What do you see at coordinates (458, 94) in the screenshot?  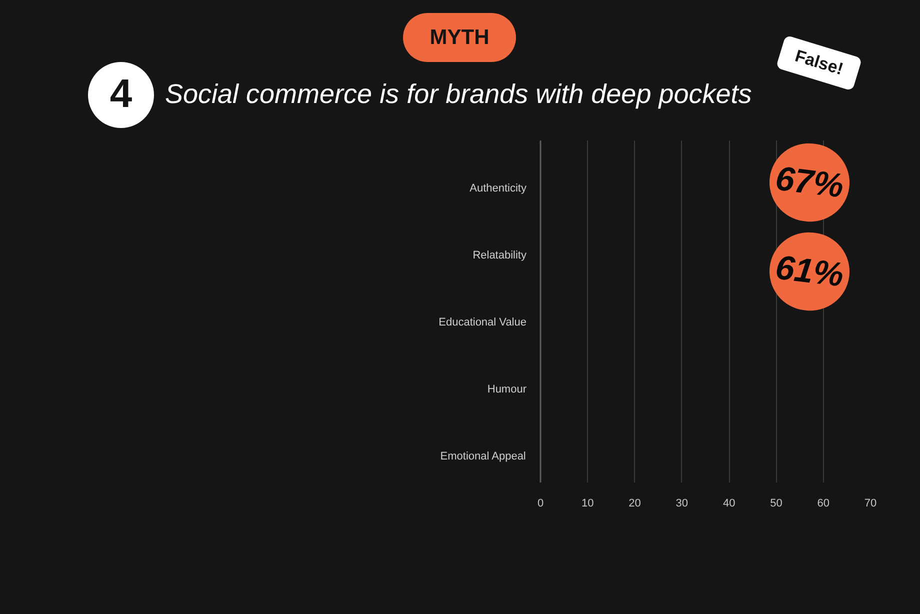 I see `chart-title: Social commerce is for brands with deep pockets` at bounding box center [458, 94].